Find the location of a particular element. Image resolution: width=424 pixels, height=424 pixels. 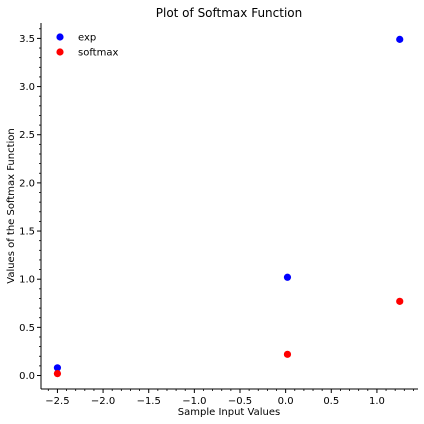

legend-label-exp: exp is located at coordinates (87, 38).